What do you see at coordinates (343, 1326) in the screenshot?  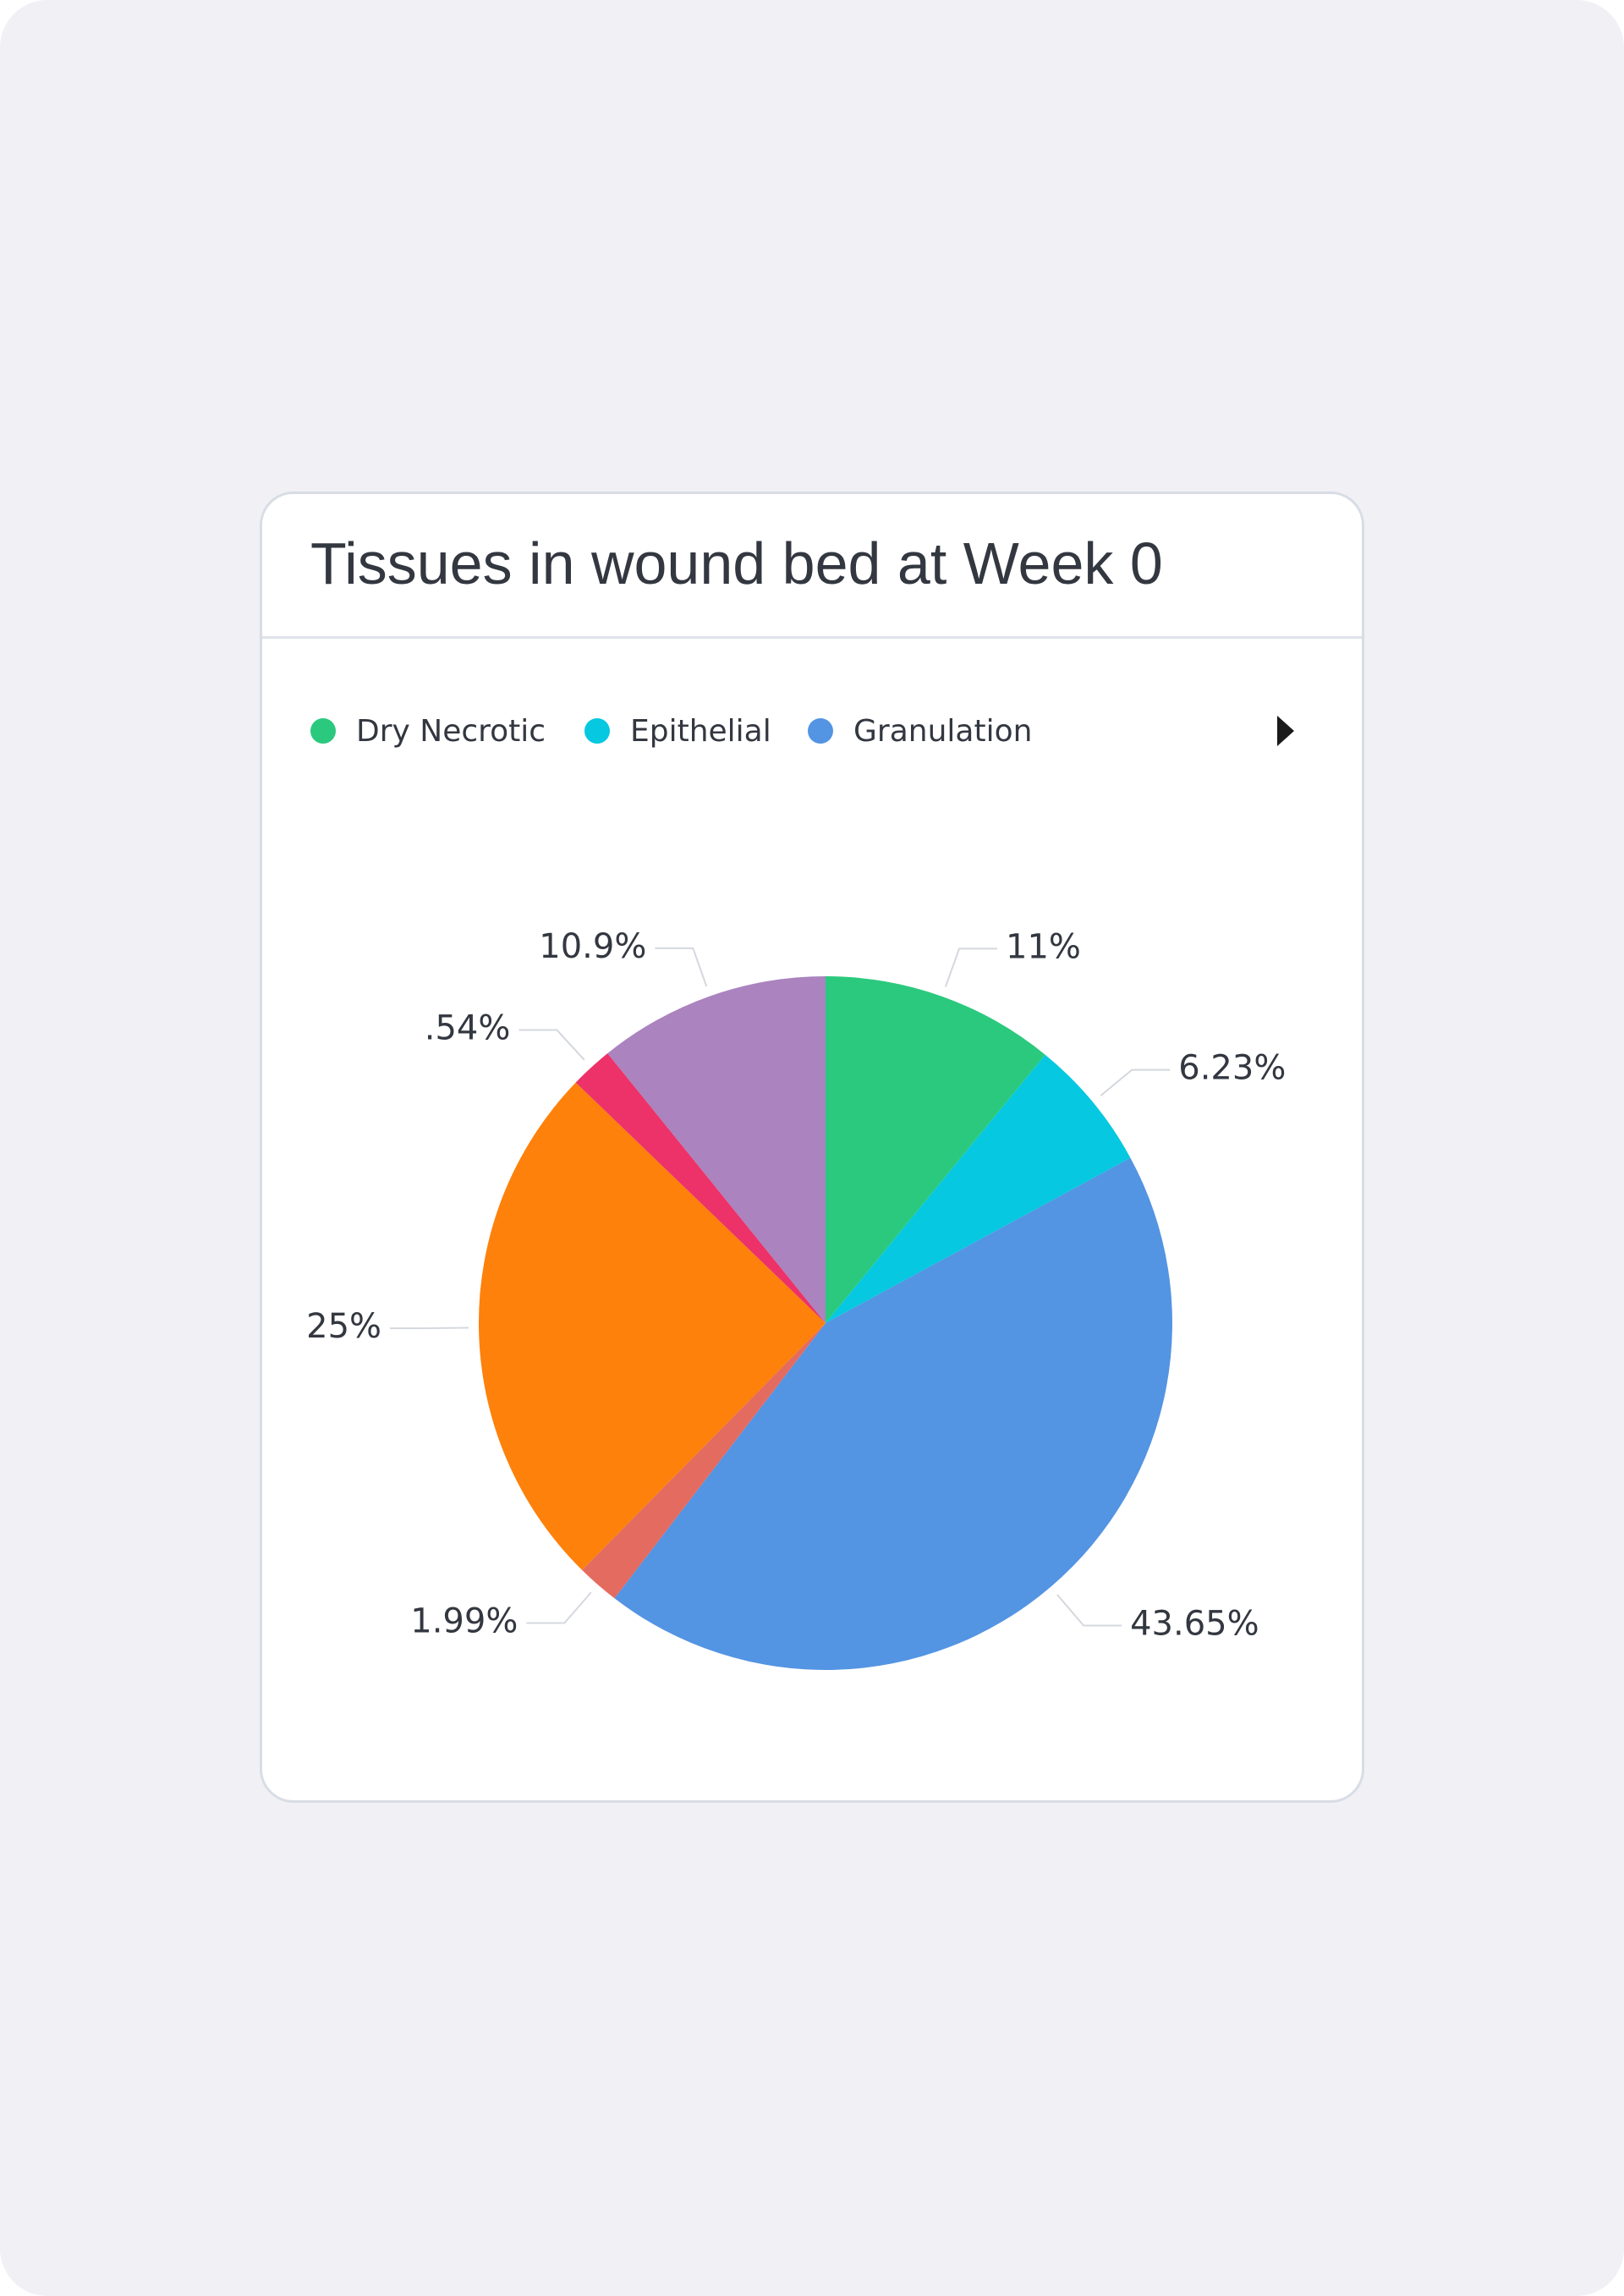 I see `data-label-segment-5: 25%` at bounding box center [343, 1326].